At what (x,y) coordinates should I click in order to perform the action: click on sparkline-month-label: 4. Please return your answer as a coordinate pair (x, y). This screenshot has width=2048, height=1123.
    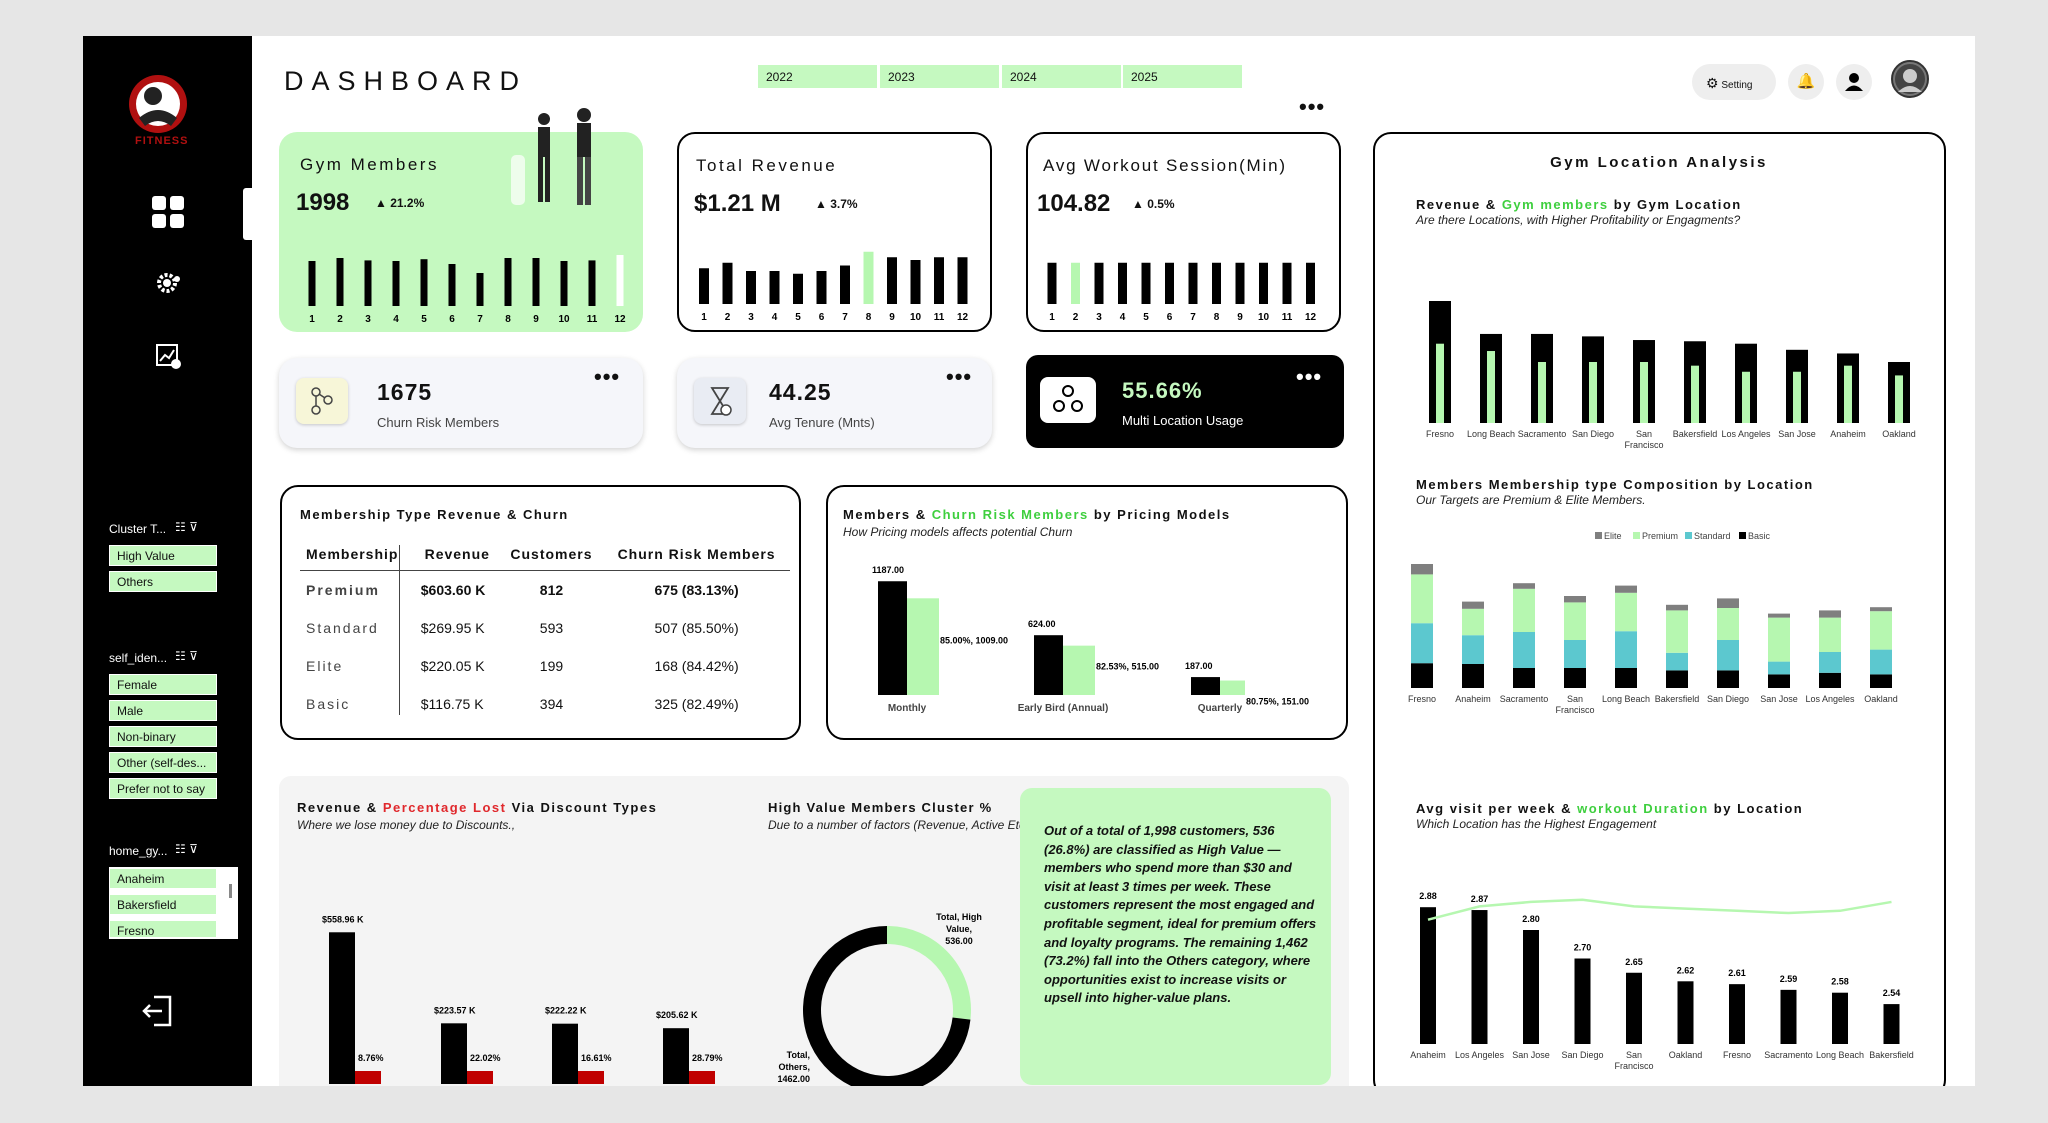
    Looking at the image, I should click on (775, 317).